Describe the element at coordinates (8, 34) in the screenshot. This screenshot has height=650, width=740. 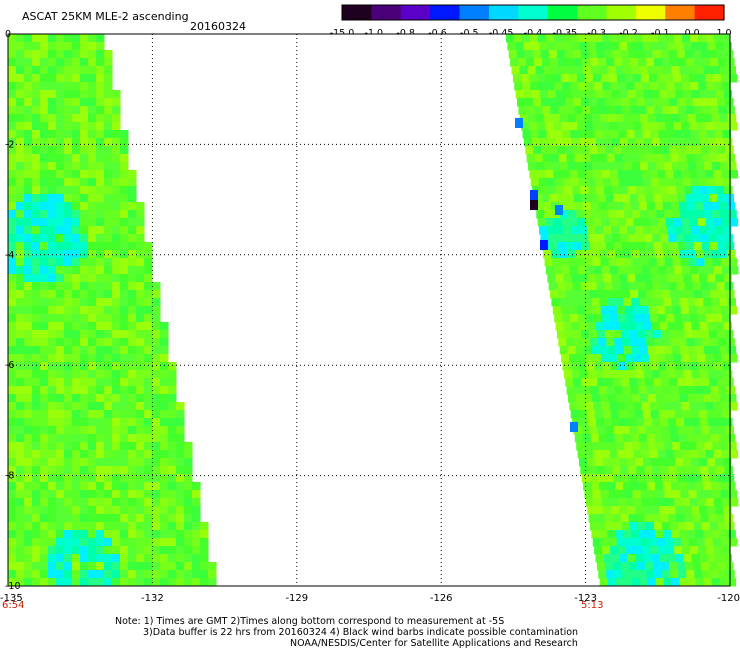
I see `y-tick-label: 0` at that location.